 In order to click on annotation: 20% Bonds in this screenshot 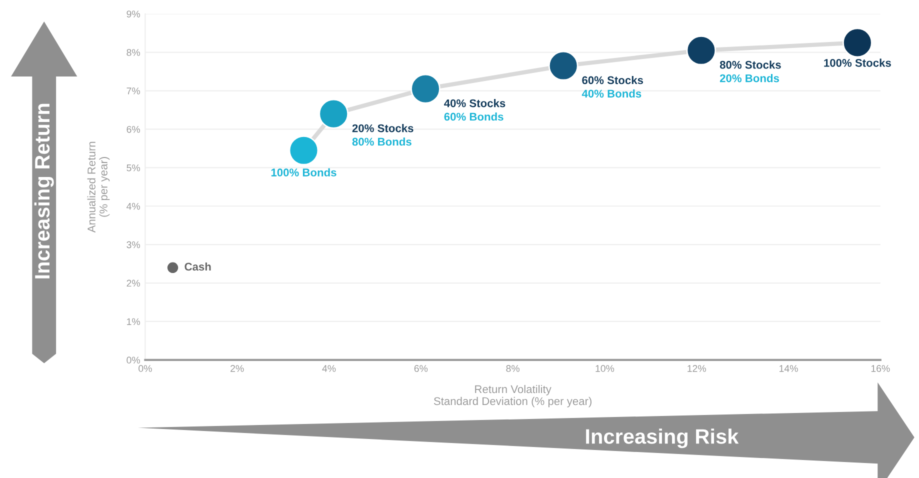, I will do `click(750, 78)`.